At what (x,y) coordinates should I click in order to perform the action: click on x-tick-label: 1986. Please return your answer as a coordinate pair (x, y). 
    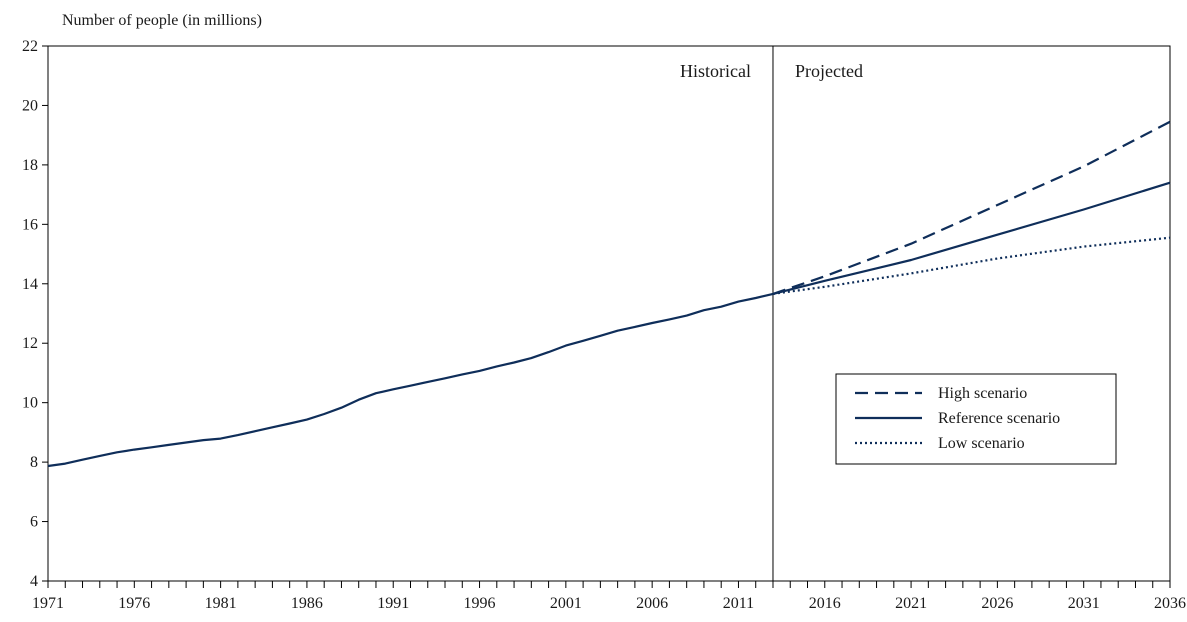
    Looking at the image, I should click on (307, 603).